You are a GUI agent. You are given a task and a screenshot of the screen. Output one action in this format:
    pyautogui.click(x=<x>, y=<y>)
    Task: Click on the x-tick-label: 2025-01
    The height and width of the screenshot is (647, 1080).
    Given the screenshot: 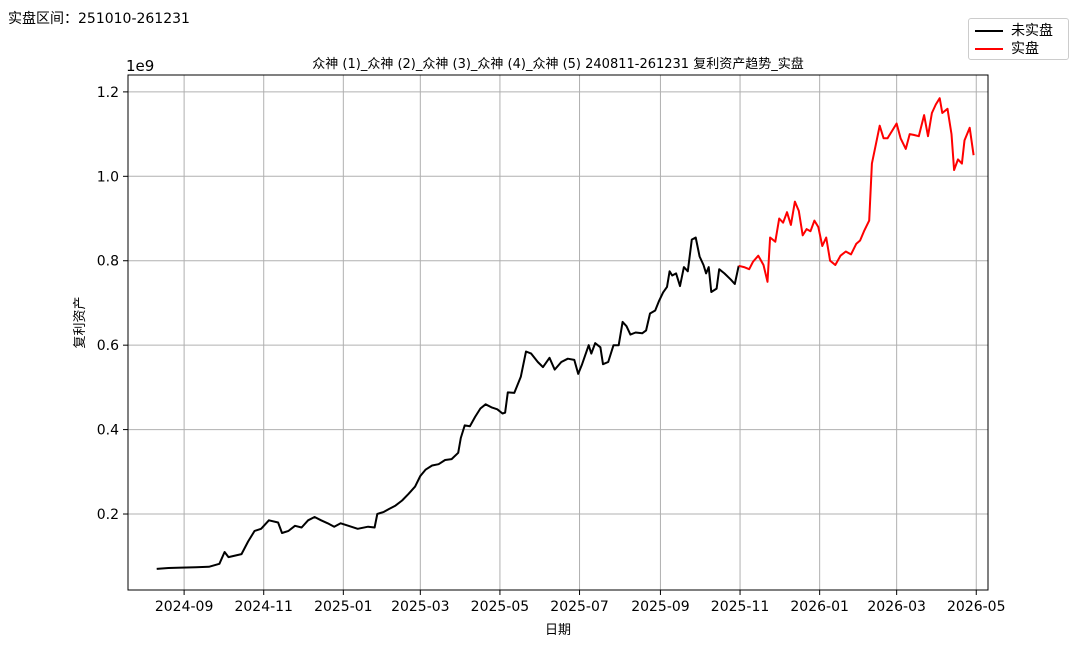 What is the action you would take?
    pyautogui.click(x=343, y=607)
    